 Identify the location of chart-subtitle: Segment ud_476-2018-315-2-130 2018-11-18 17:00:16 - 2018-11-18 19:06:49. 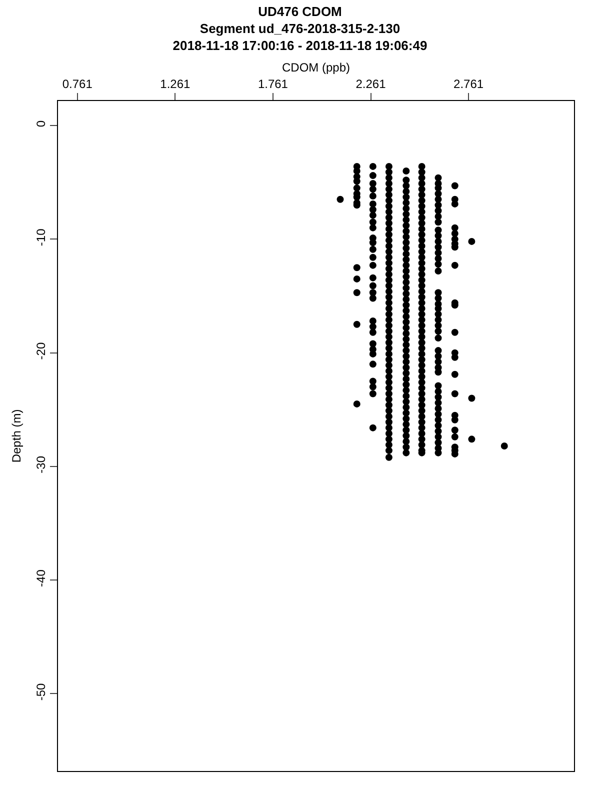
(300, 36).